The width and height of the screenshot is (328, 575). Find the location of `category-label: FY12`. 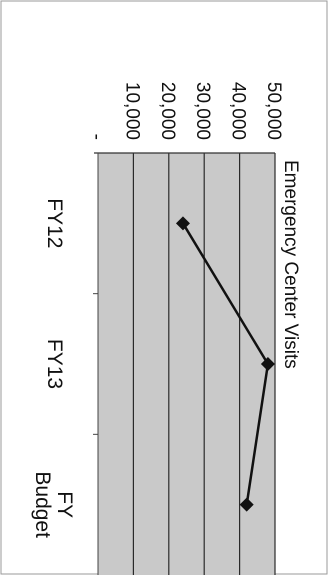

category-label: FY12 is located at coordinates (54, 223).